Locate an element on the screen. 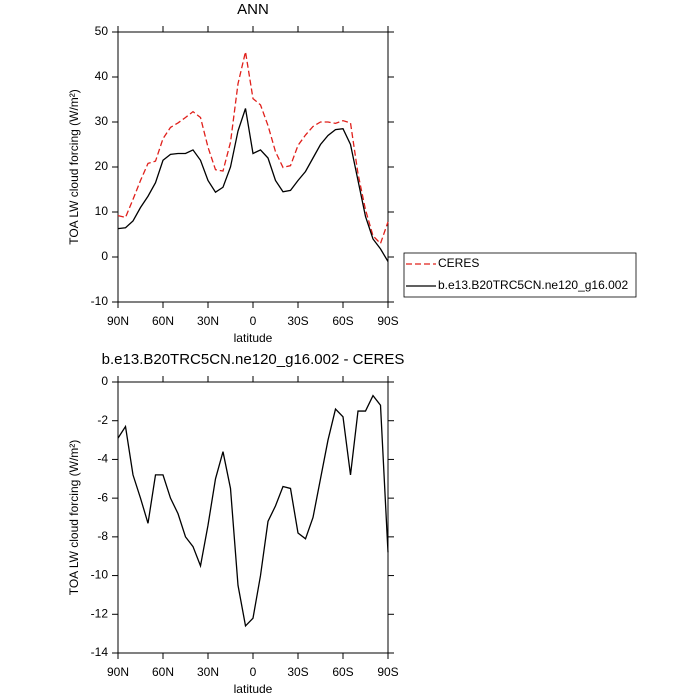  y-tick-label: 40 is located at coordinates (102, 76).